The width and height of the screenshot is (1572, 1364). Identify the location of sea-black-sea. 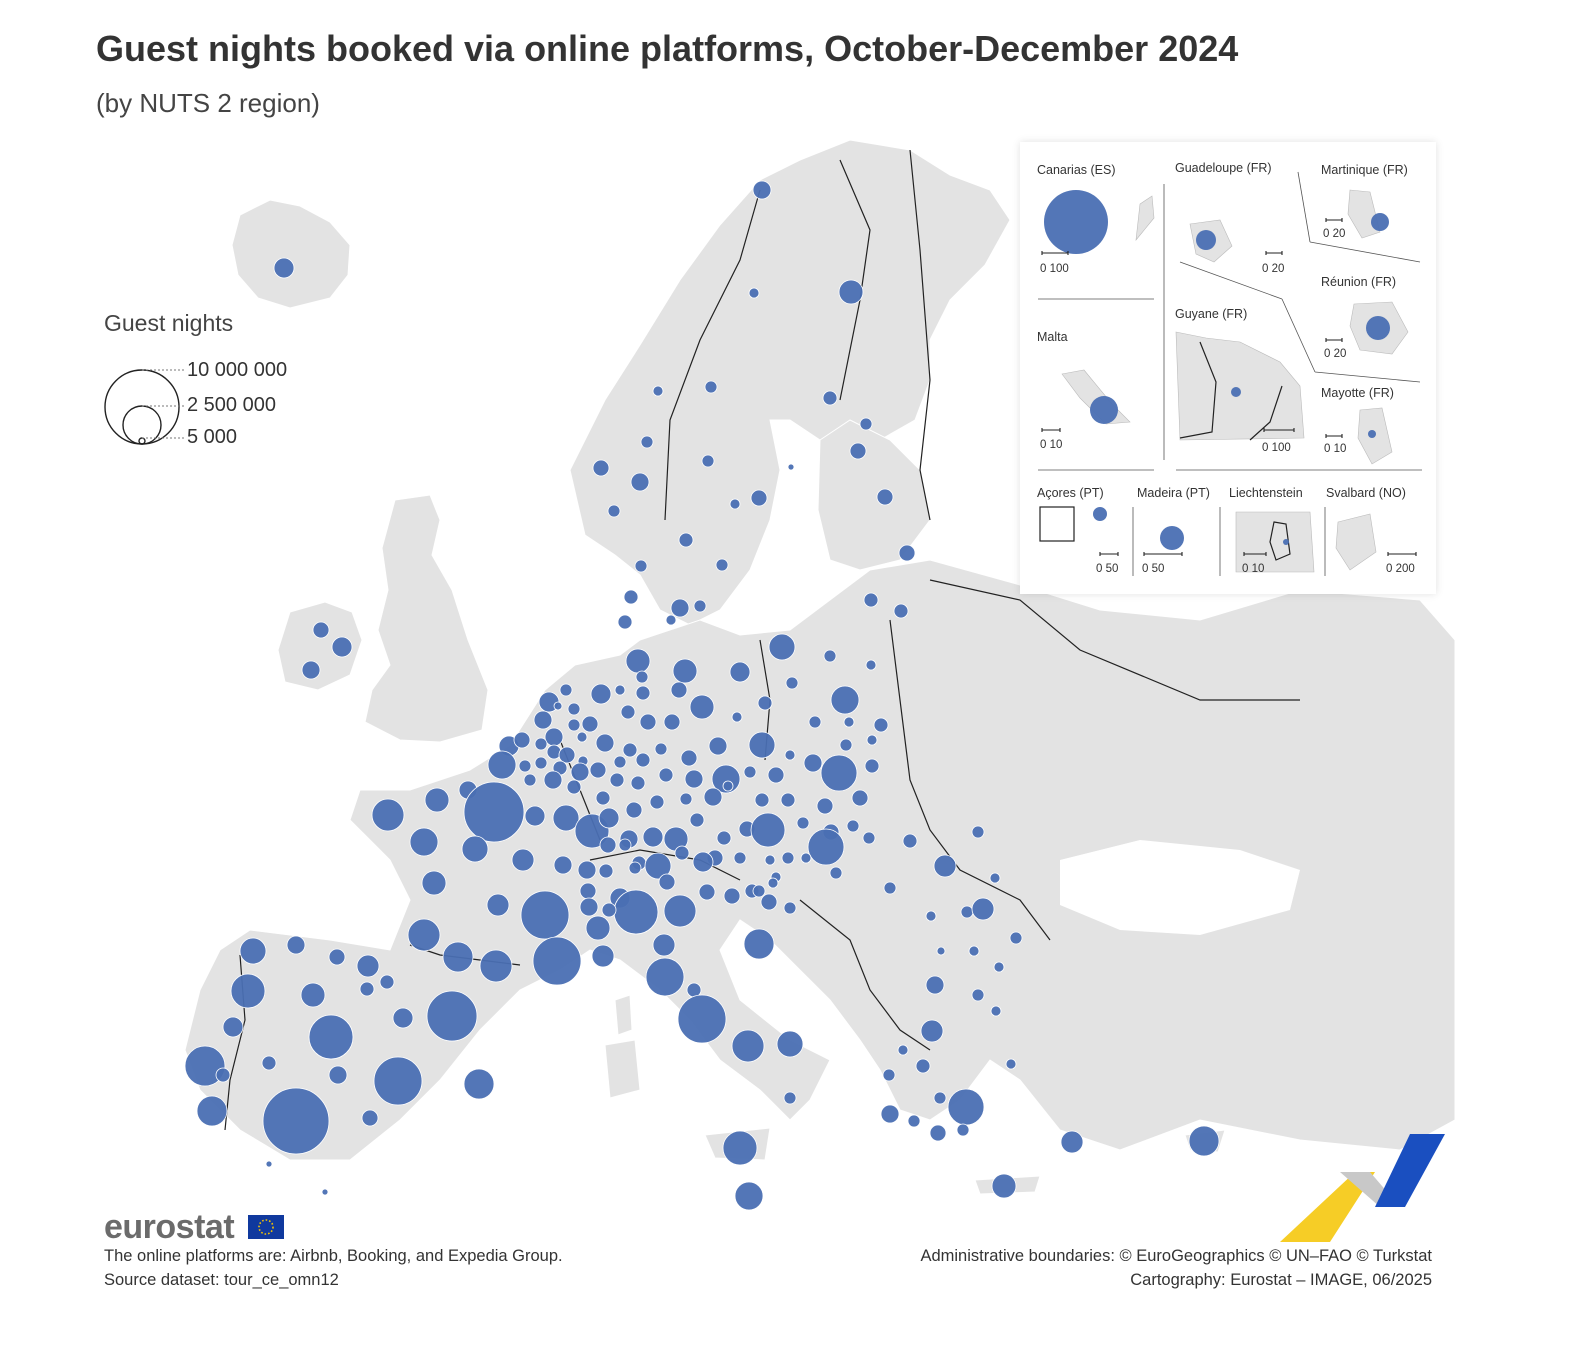
(1180, 887).